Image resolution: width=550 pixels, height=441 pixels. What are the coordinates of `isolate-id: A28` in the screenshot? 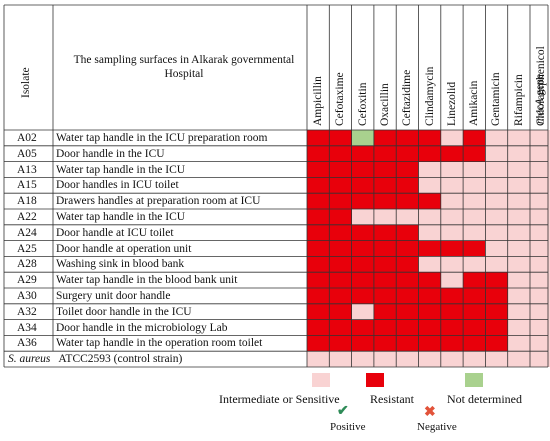 It's located at (27, 264).